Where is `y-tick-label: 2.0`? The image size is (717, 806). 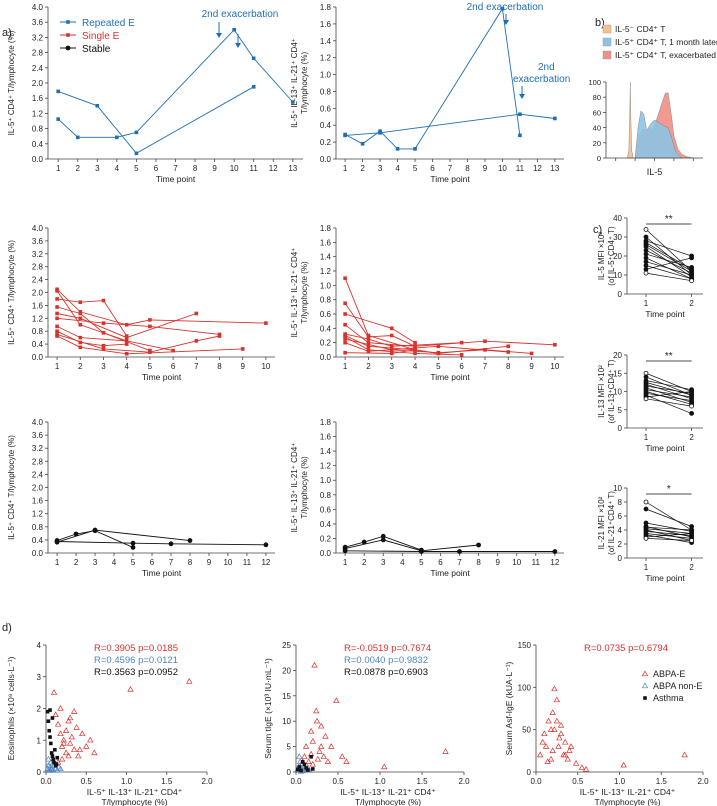
y-tick-label: 2.0 is located at coordinates (38, 83).